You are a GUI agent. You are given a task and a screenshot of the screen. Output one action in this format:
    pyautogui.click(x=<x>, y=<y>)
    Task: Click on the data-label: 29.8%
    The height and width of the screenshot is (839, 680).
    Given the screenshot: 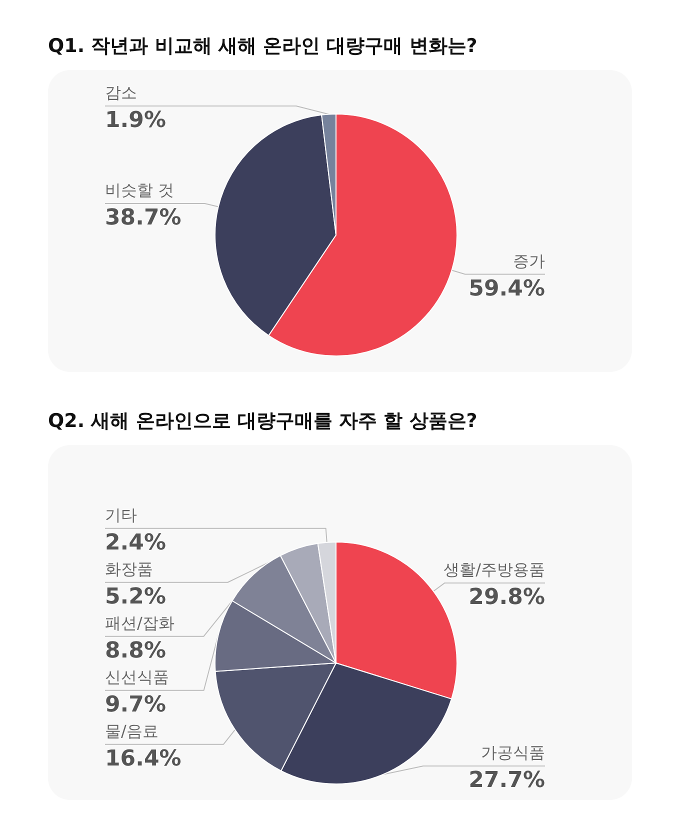 What is the action you would take?
    pyautogui.click(x=506, y=597)
    